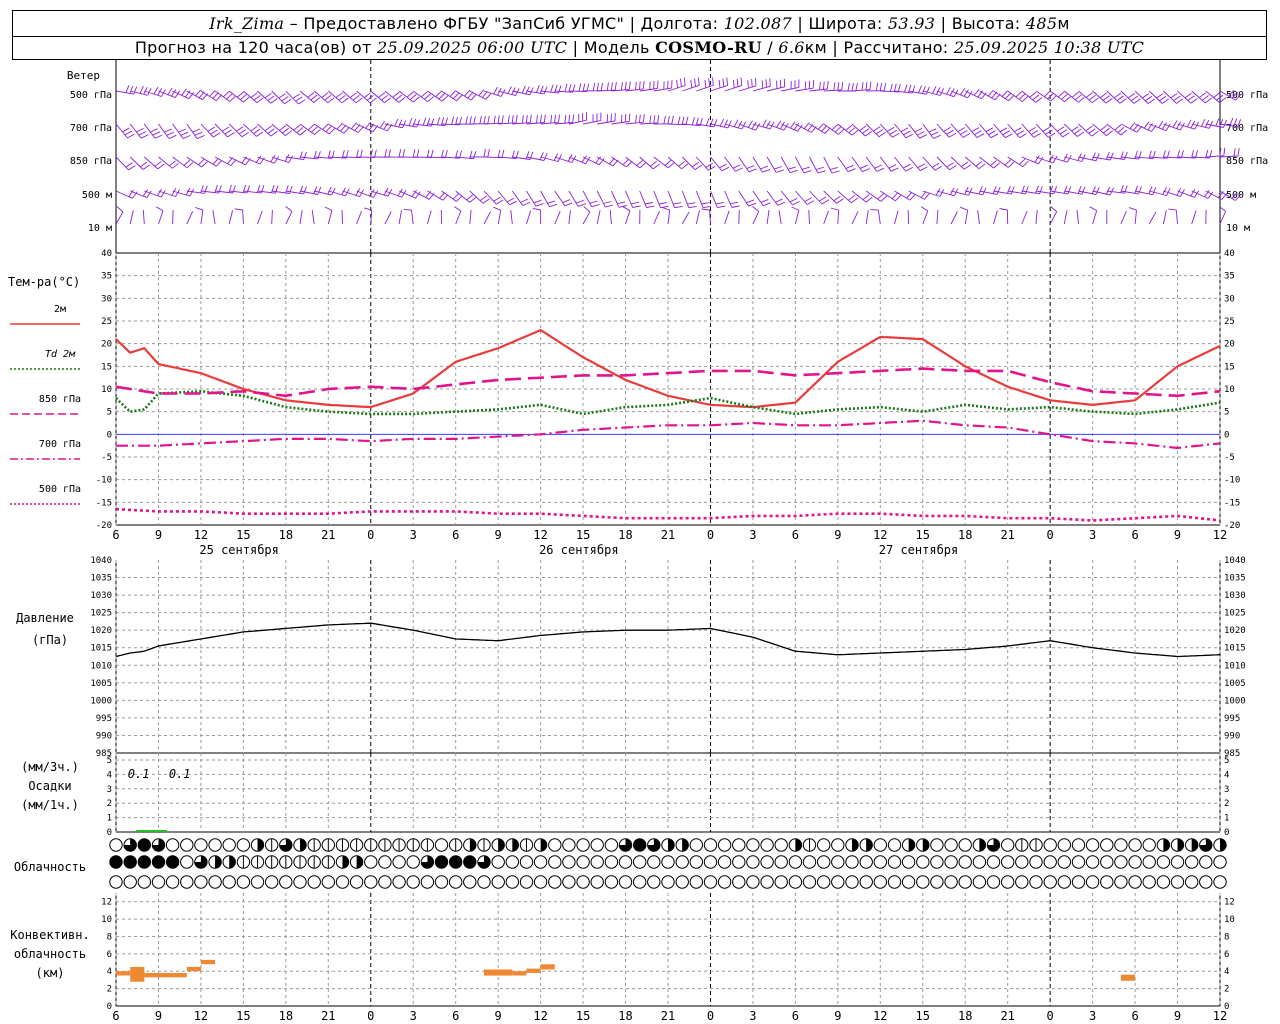 This screenshot has width=1280, height=1024. What do you see at coordinates (109, 1007) in the screenshot?
I see `conv-ytick-left: 0` at bounding box center [109, 1007].